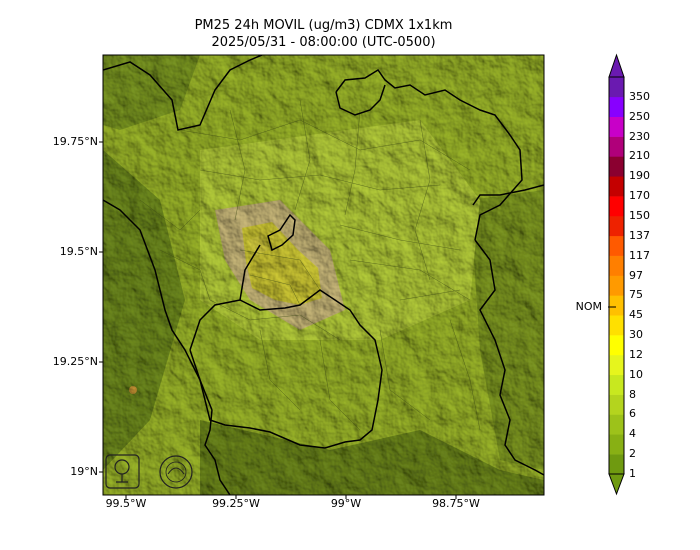  What do you see at coordinates (323, 25) in the screenshot?
I see `map-title: PM25 24h MOVIL (ug/m3) CDMX 1x1km` at bounding box center [323, 25].